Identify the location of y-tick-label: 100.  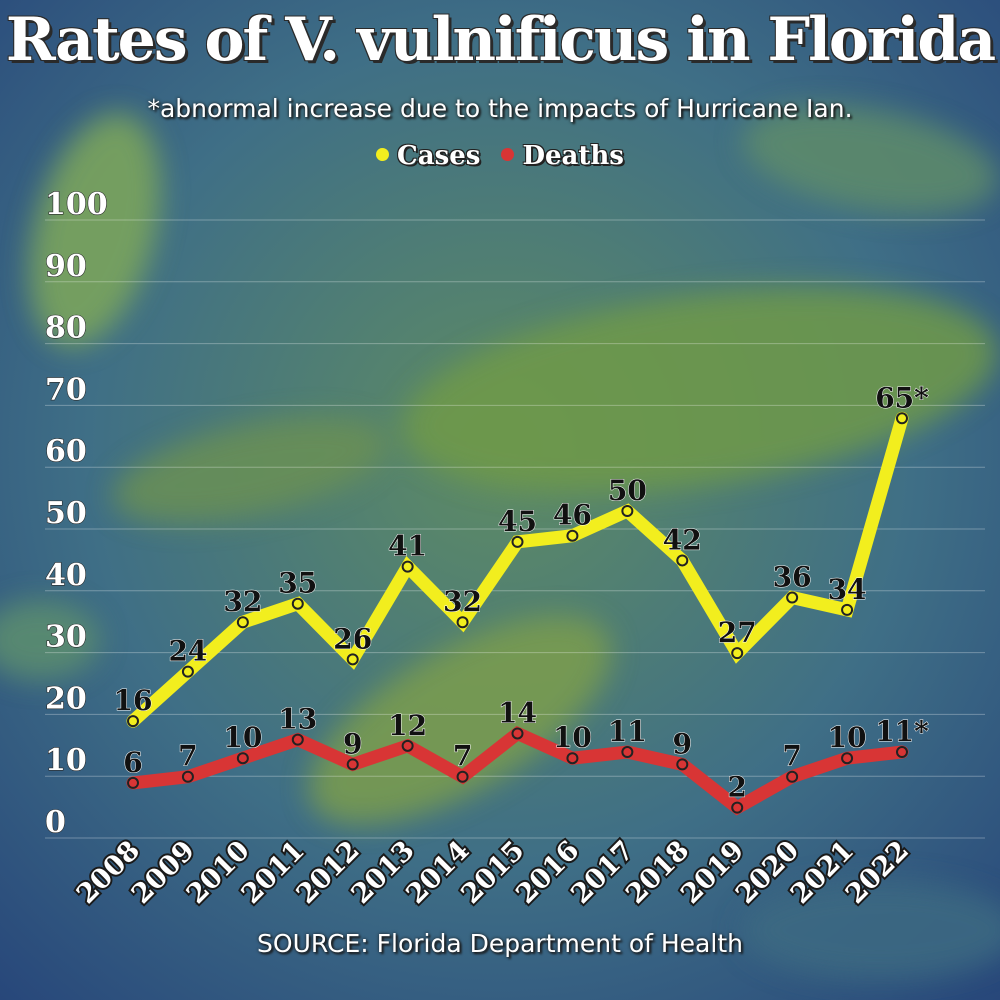
(76, 204).